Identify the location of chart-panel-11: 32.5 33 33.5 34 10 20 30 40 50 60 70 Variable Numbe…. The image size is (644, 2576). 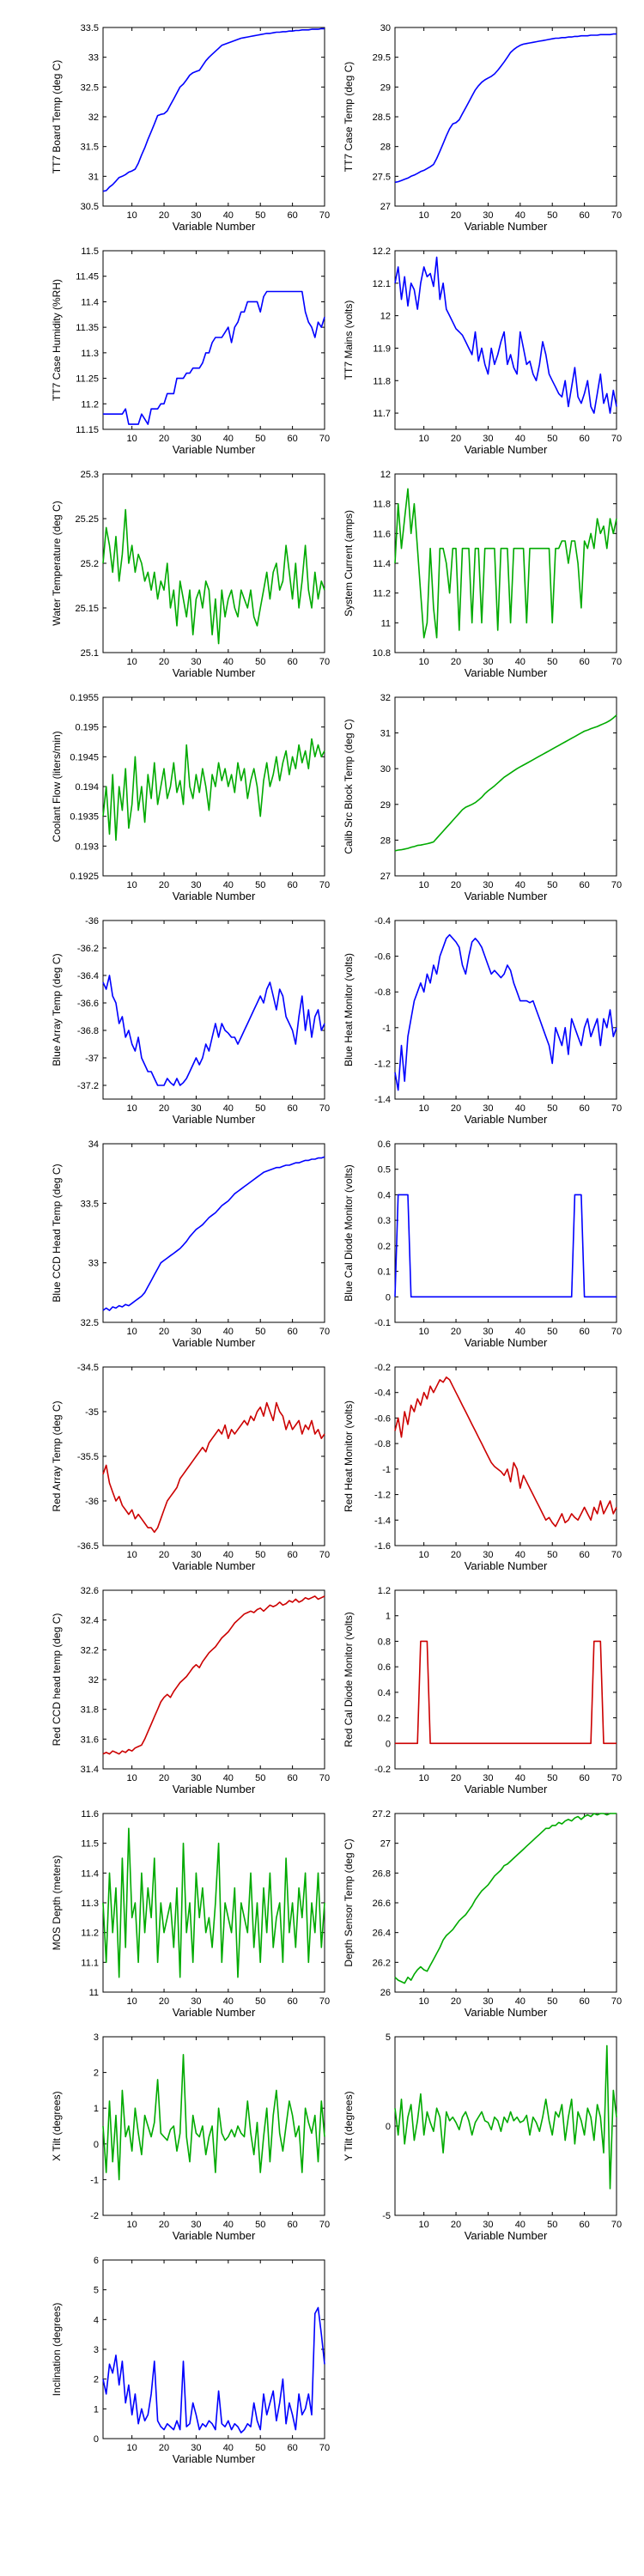
(191, 1244).